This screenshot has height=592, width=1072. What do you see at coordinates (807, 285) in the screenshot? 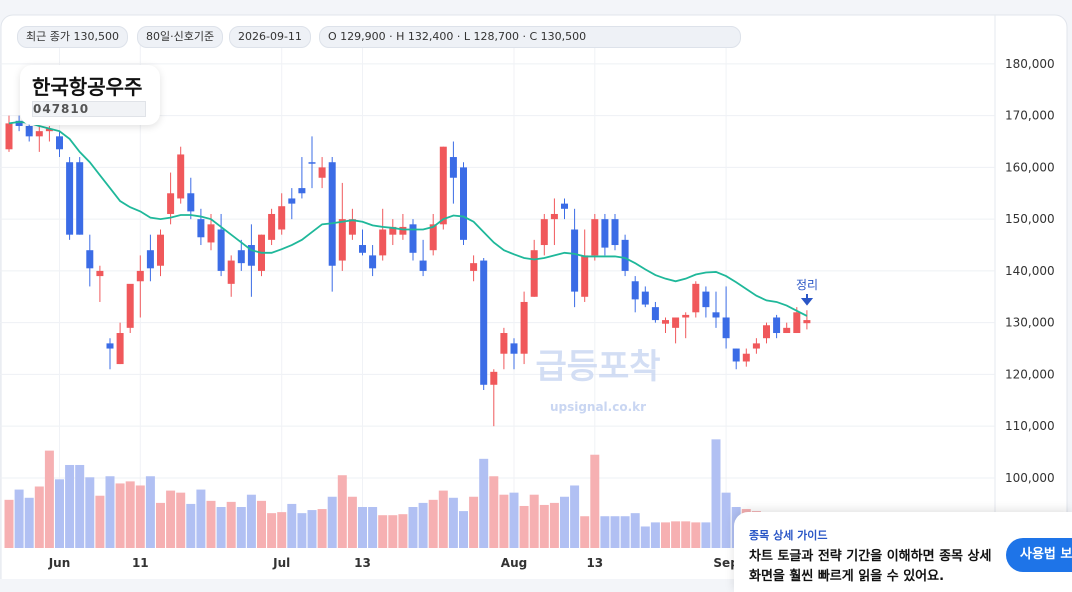
I see `annotation: 정리` at bounding box center [807, 285].